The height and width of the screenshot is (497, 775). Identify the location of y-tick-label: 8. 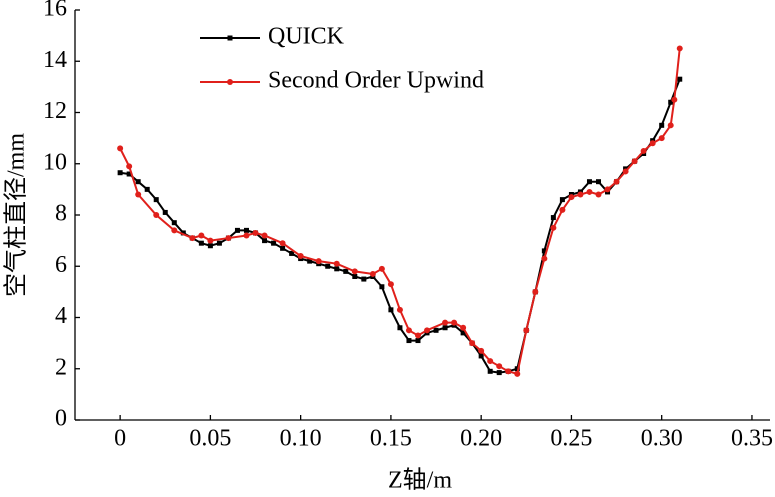
(61, 214).